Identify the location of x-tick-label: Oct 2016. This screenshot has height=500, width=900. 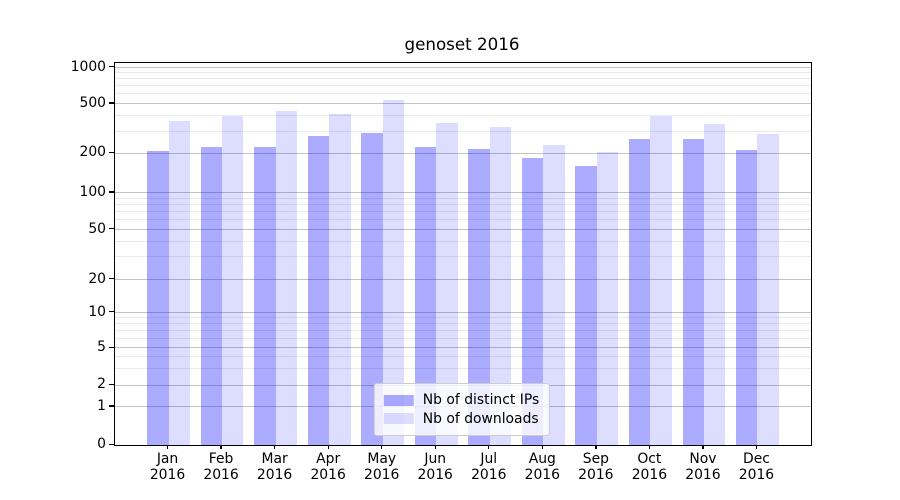
(649, 467).